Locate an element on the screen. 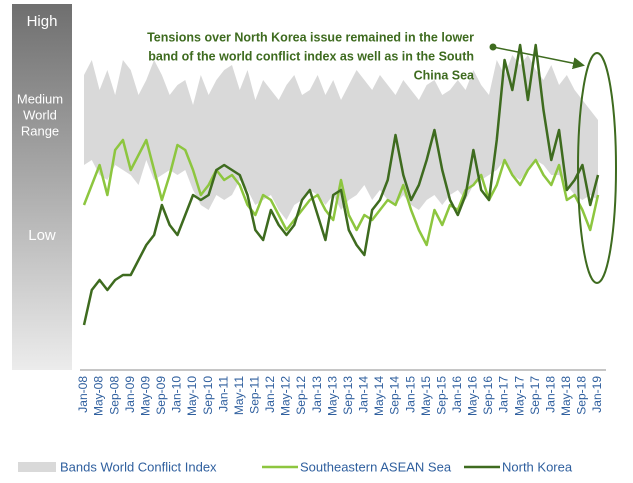 The height and width of the screenshot is (483, 633). range-label-medium: Medium is located at coordinates (40, 98).